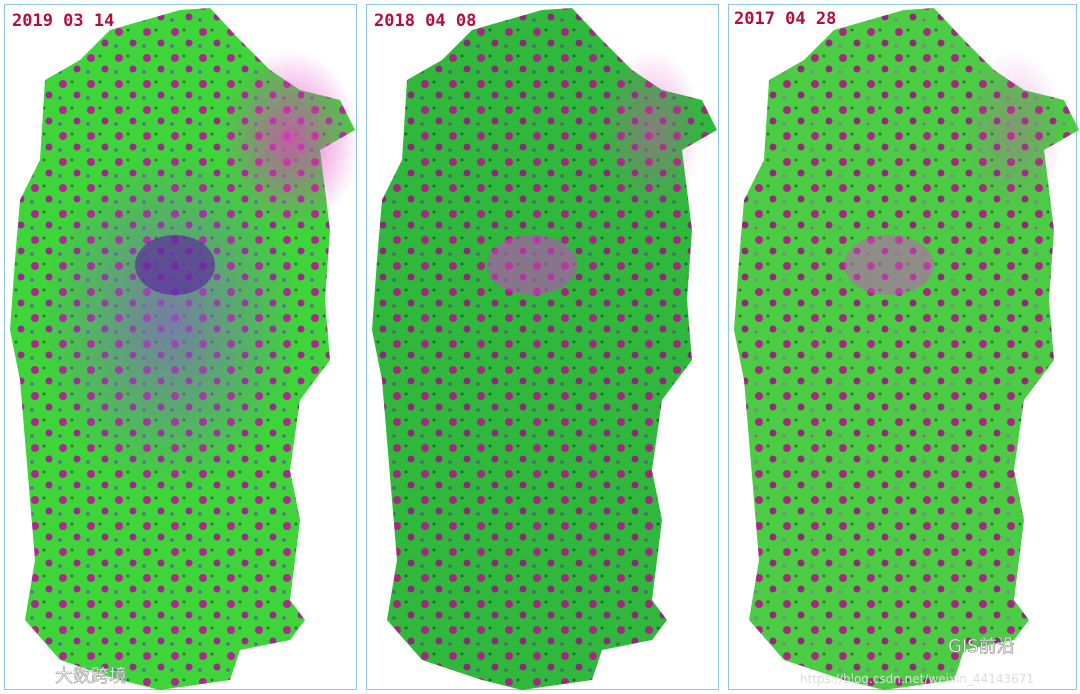  I want to click on watermark: GIS前沿, so click(981, 646).